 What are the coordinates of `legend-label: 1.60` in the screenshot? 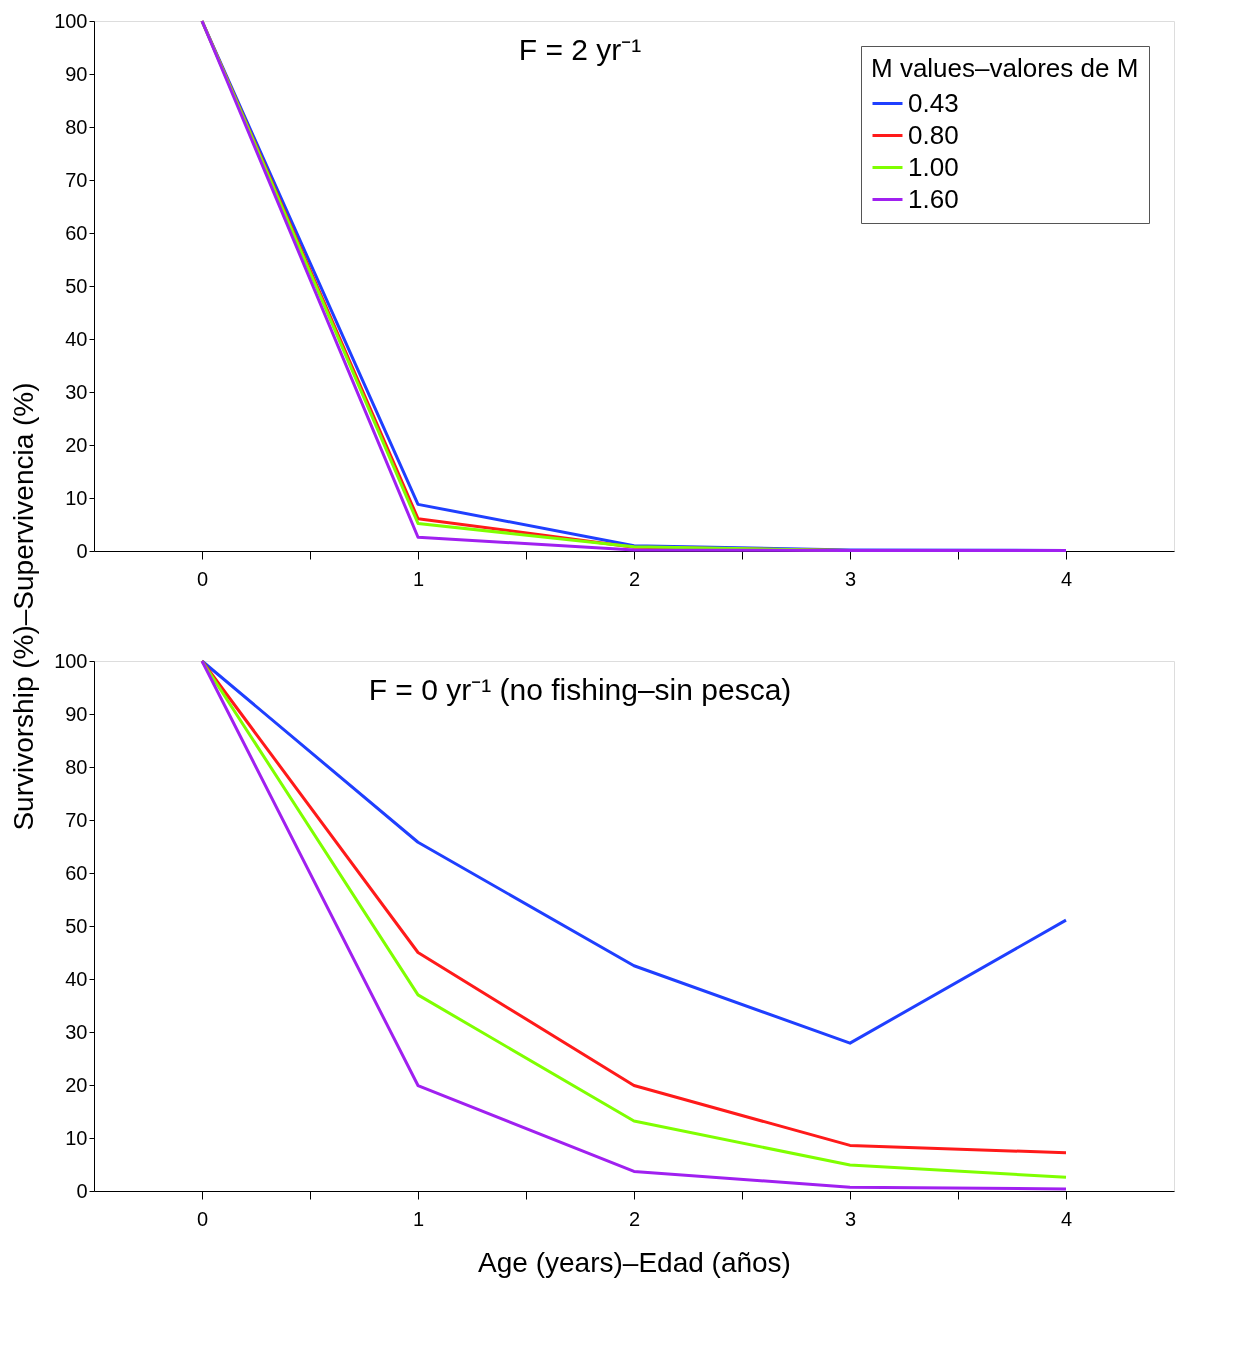 It's located at (933, 198).